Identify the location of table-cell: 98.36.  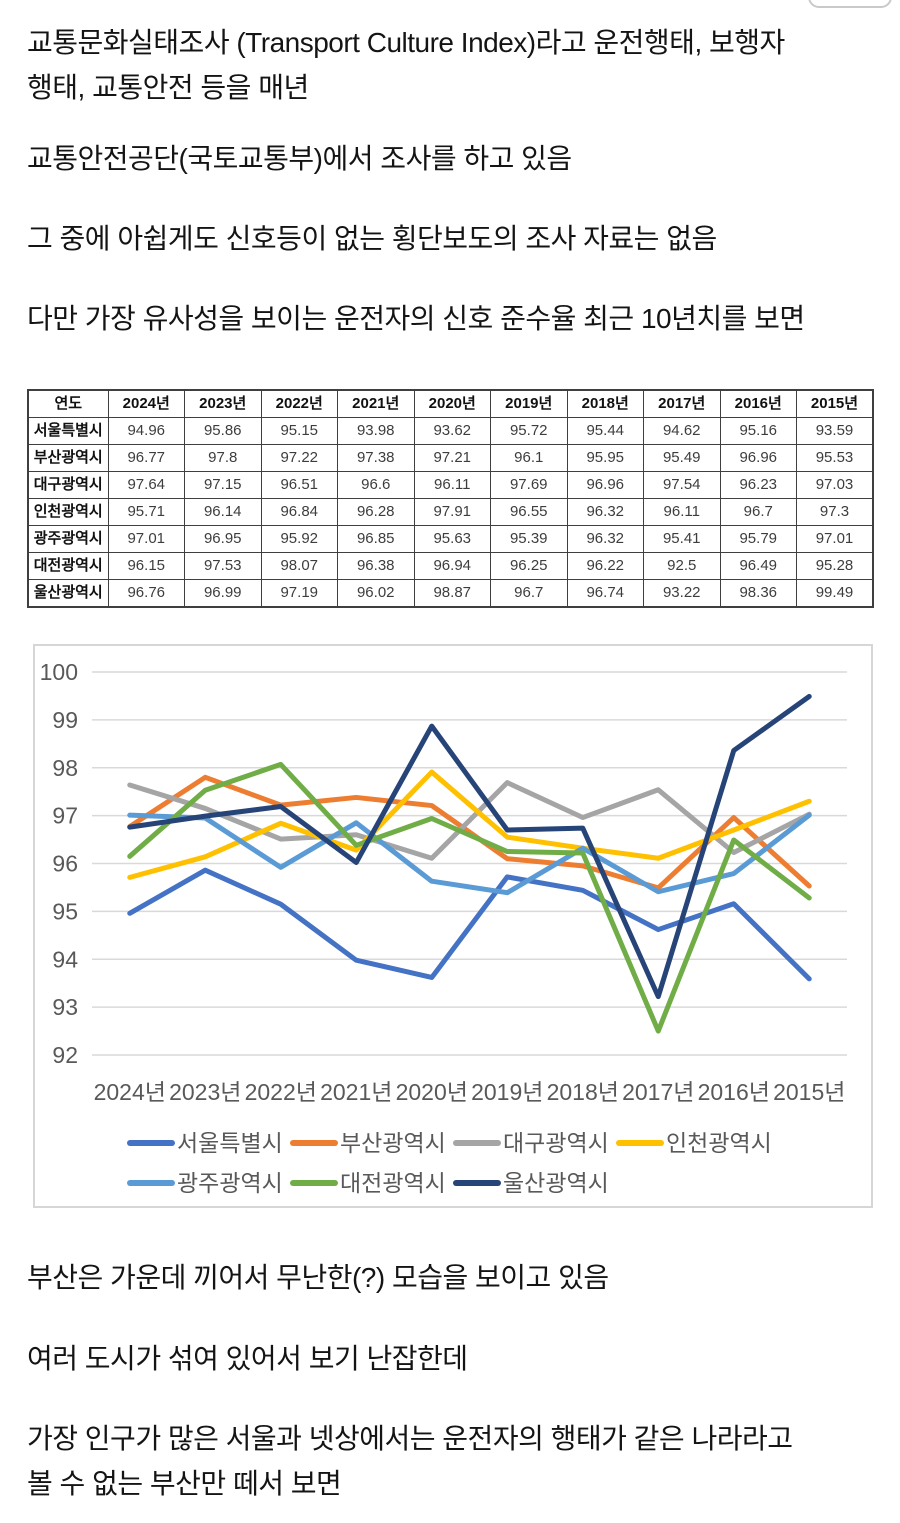
(758, 593).